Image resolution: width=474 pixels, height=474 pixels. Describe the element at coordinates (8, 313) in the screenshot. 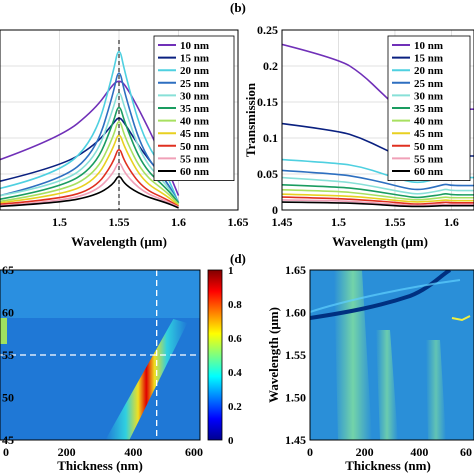

I see `y-tick-label: 60` at that location.